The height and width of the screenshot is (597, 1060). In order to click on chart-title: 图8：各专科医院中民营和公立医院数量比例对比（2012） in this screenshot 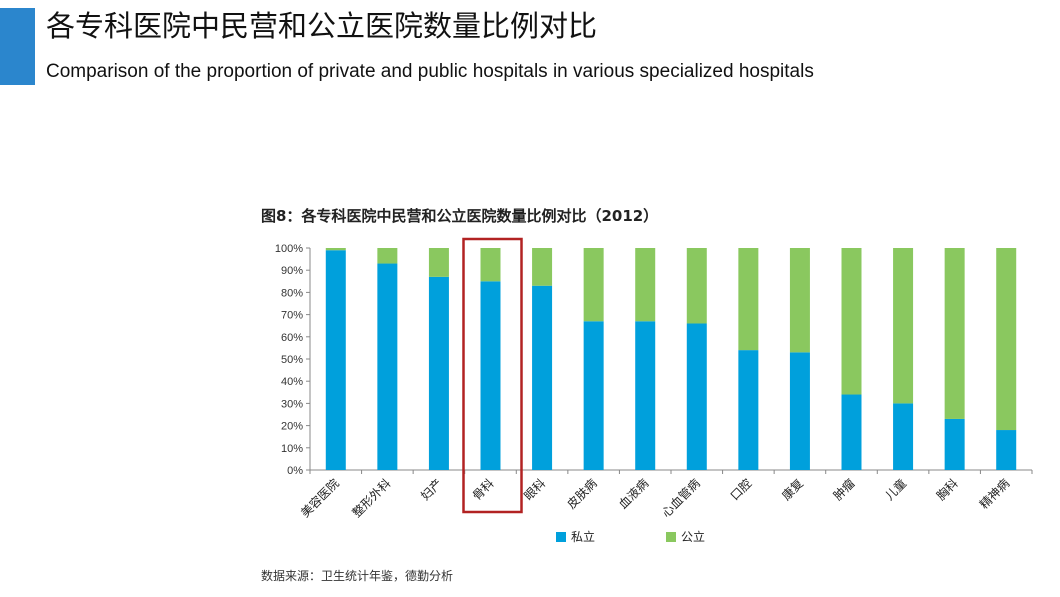, I will do `click(460, 216)`.